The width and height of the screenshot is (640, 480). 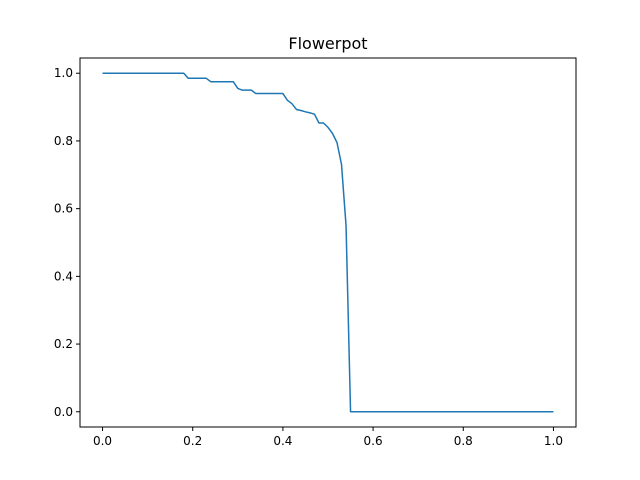 I want to click on x-tick-label: 1.0, so click(x=553, y=441).